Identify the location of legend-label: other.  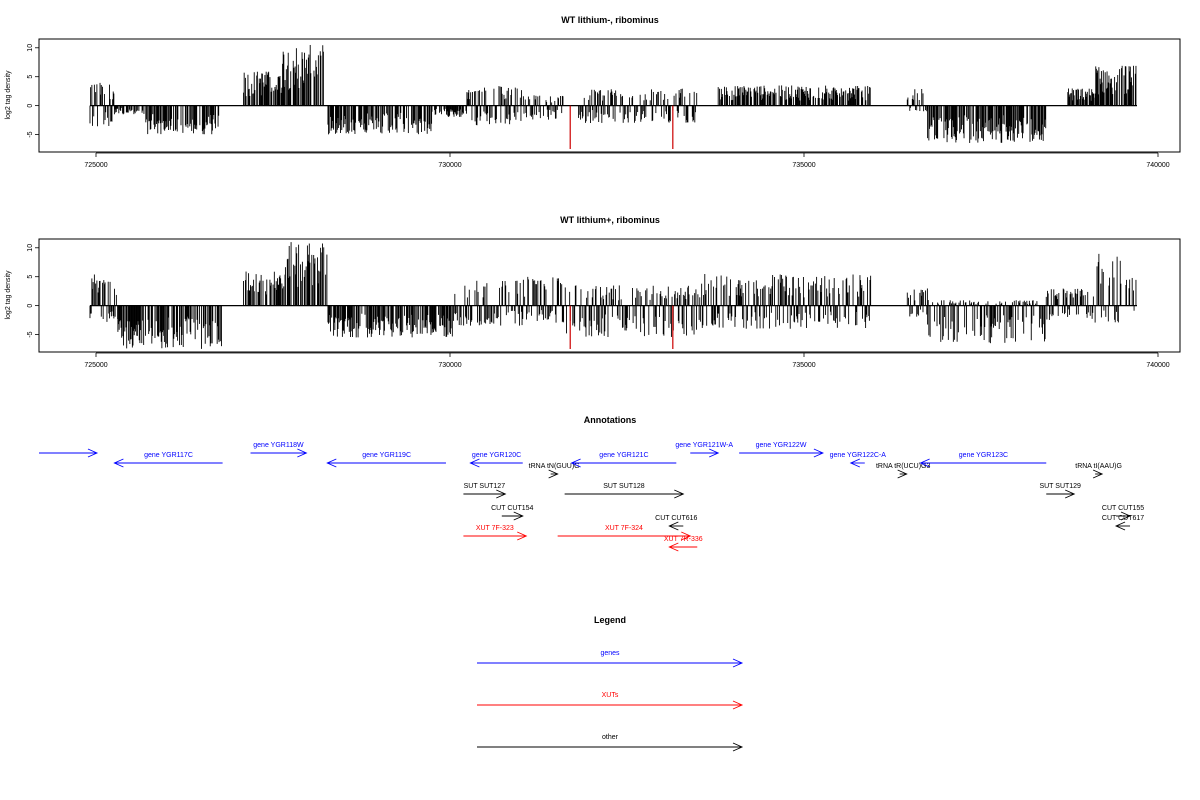
(610, 737).